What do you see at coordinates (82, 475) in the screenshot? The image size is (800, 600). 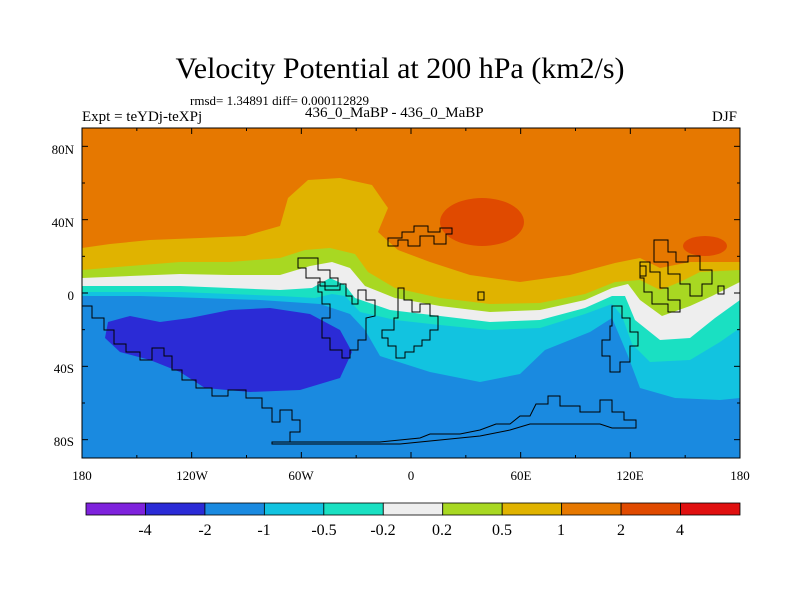 I see `lon-label-180w: 180` at bounding box center [82, 475].